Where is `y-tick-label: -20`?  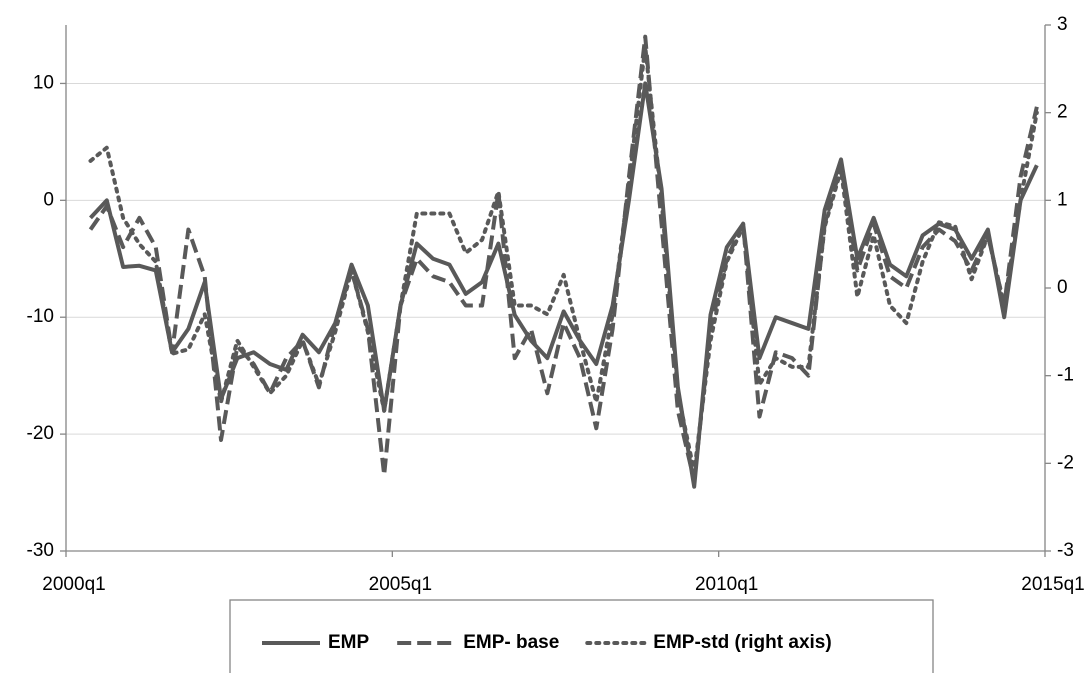 y-tick-label: -20 is located at coordinates (40, 433).